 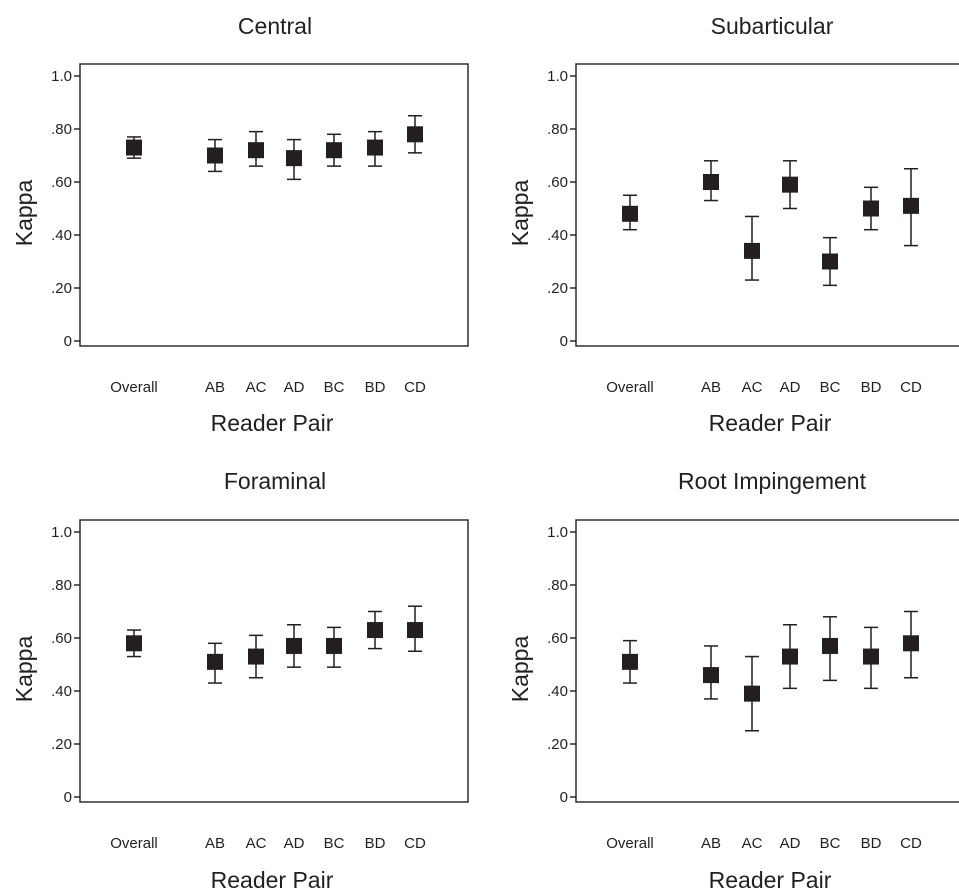 What do you see at coordinates (772, 481) in the screenshot?
I see `chart-title: Root Impingement` at bounding box center [772, 481].